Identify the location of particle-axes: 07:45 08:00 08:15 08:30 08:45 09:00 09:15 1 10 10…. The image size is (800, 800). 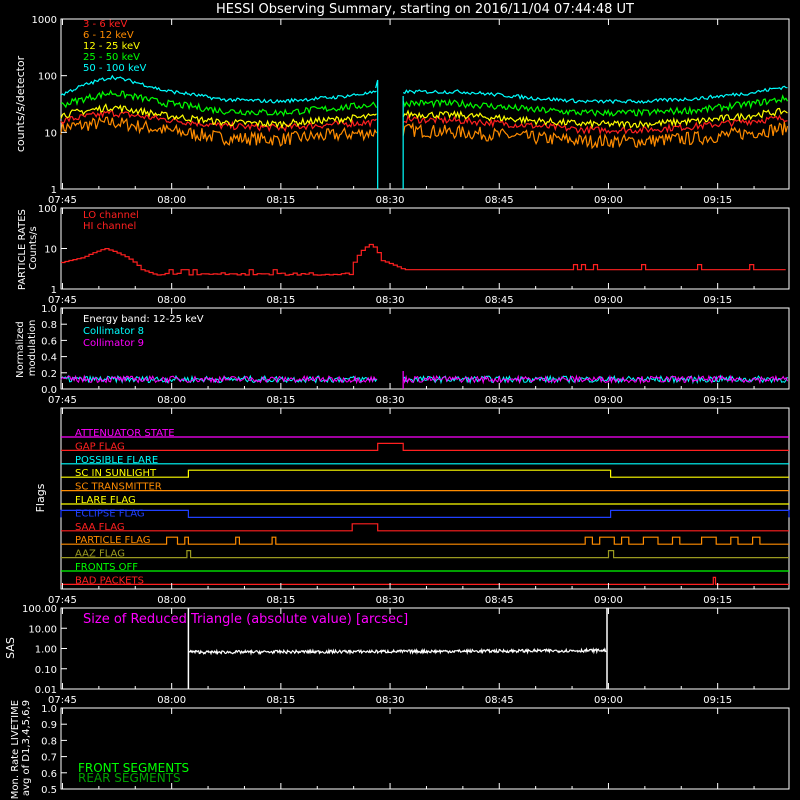
(396, 255).